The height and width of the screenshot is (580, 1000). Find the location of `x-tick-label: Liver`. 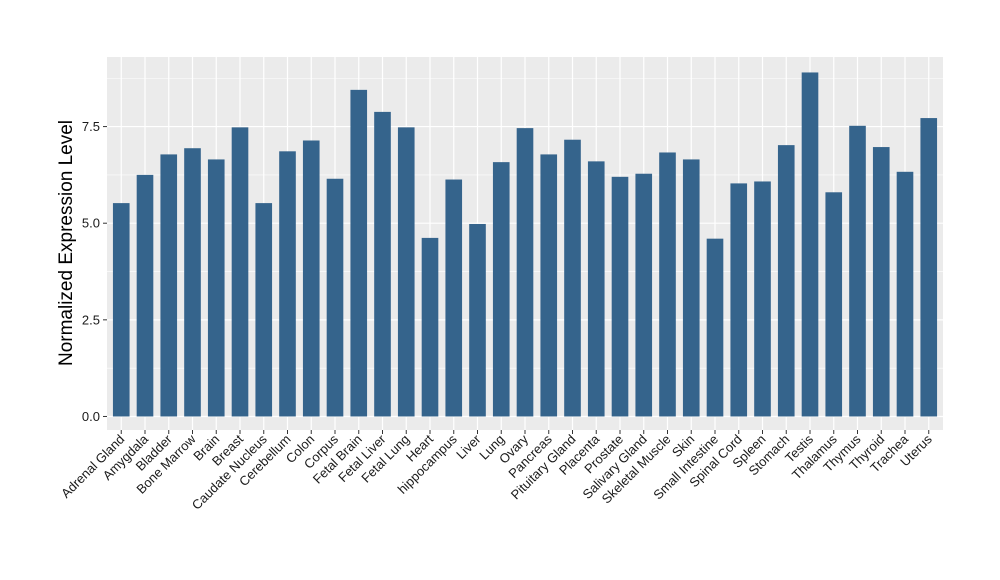

x-tick-label: Liver is located at coordinates (468, 446).